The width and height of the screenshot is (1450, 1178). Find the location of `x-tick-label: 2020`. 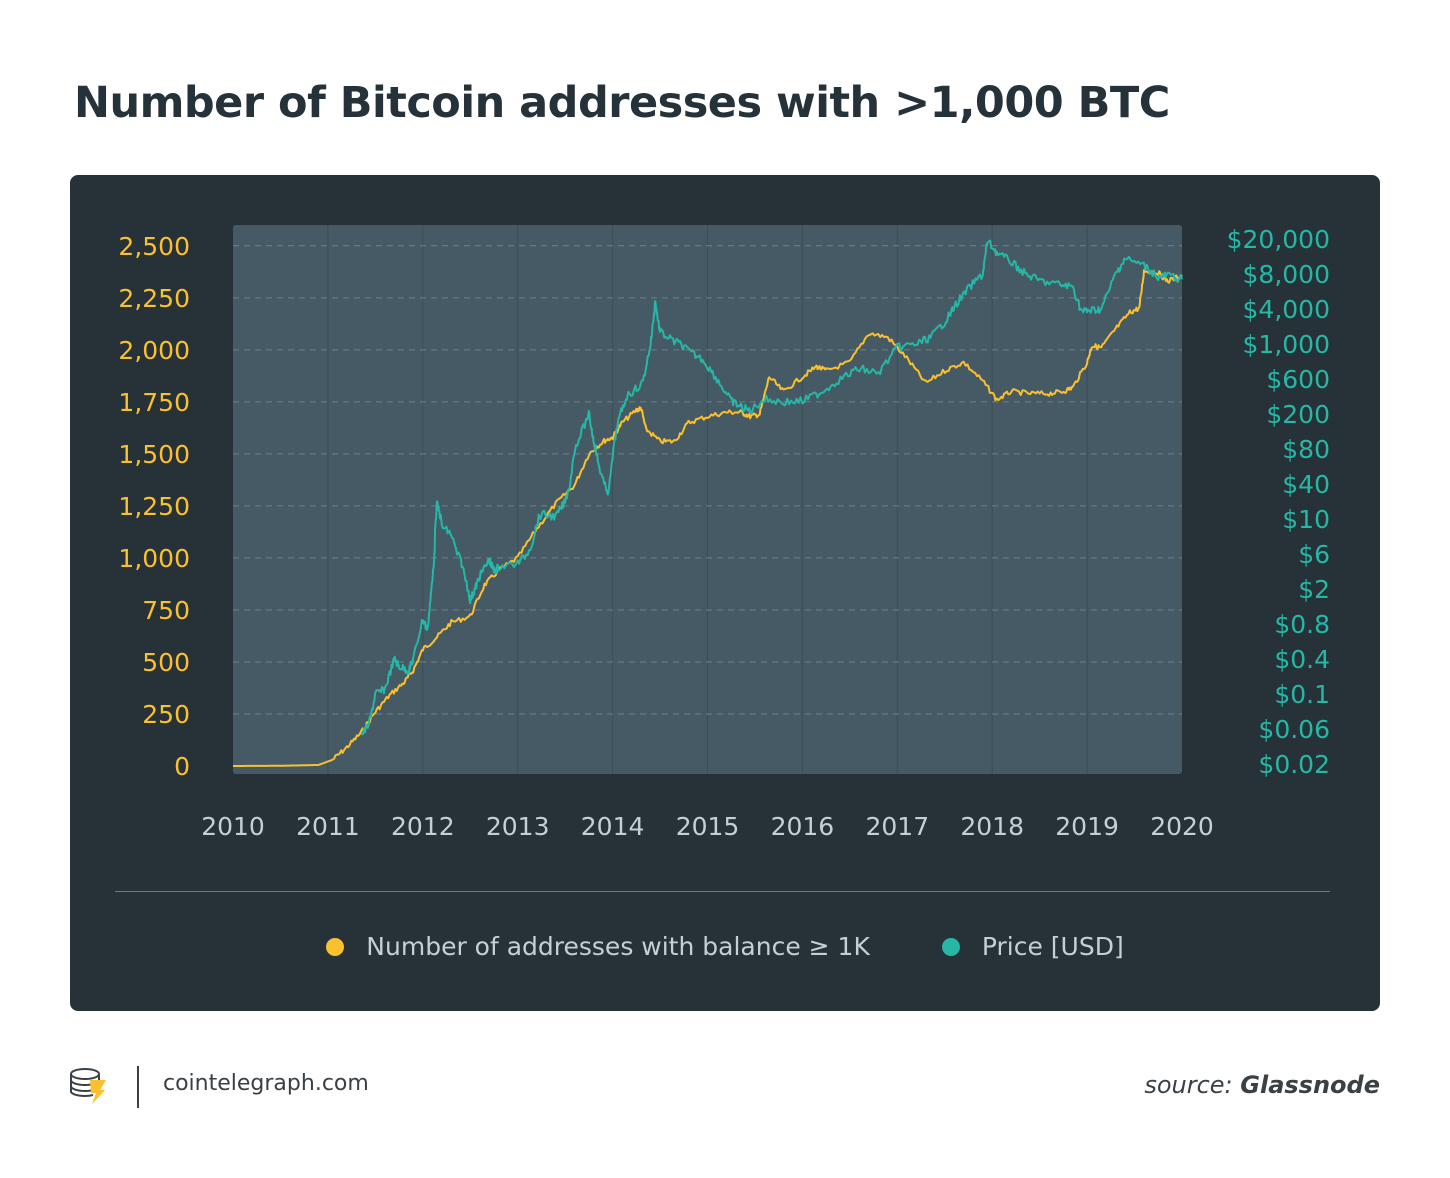

x-tick-label: 2020 is located at coordinates (1182, 826).